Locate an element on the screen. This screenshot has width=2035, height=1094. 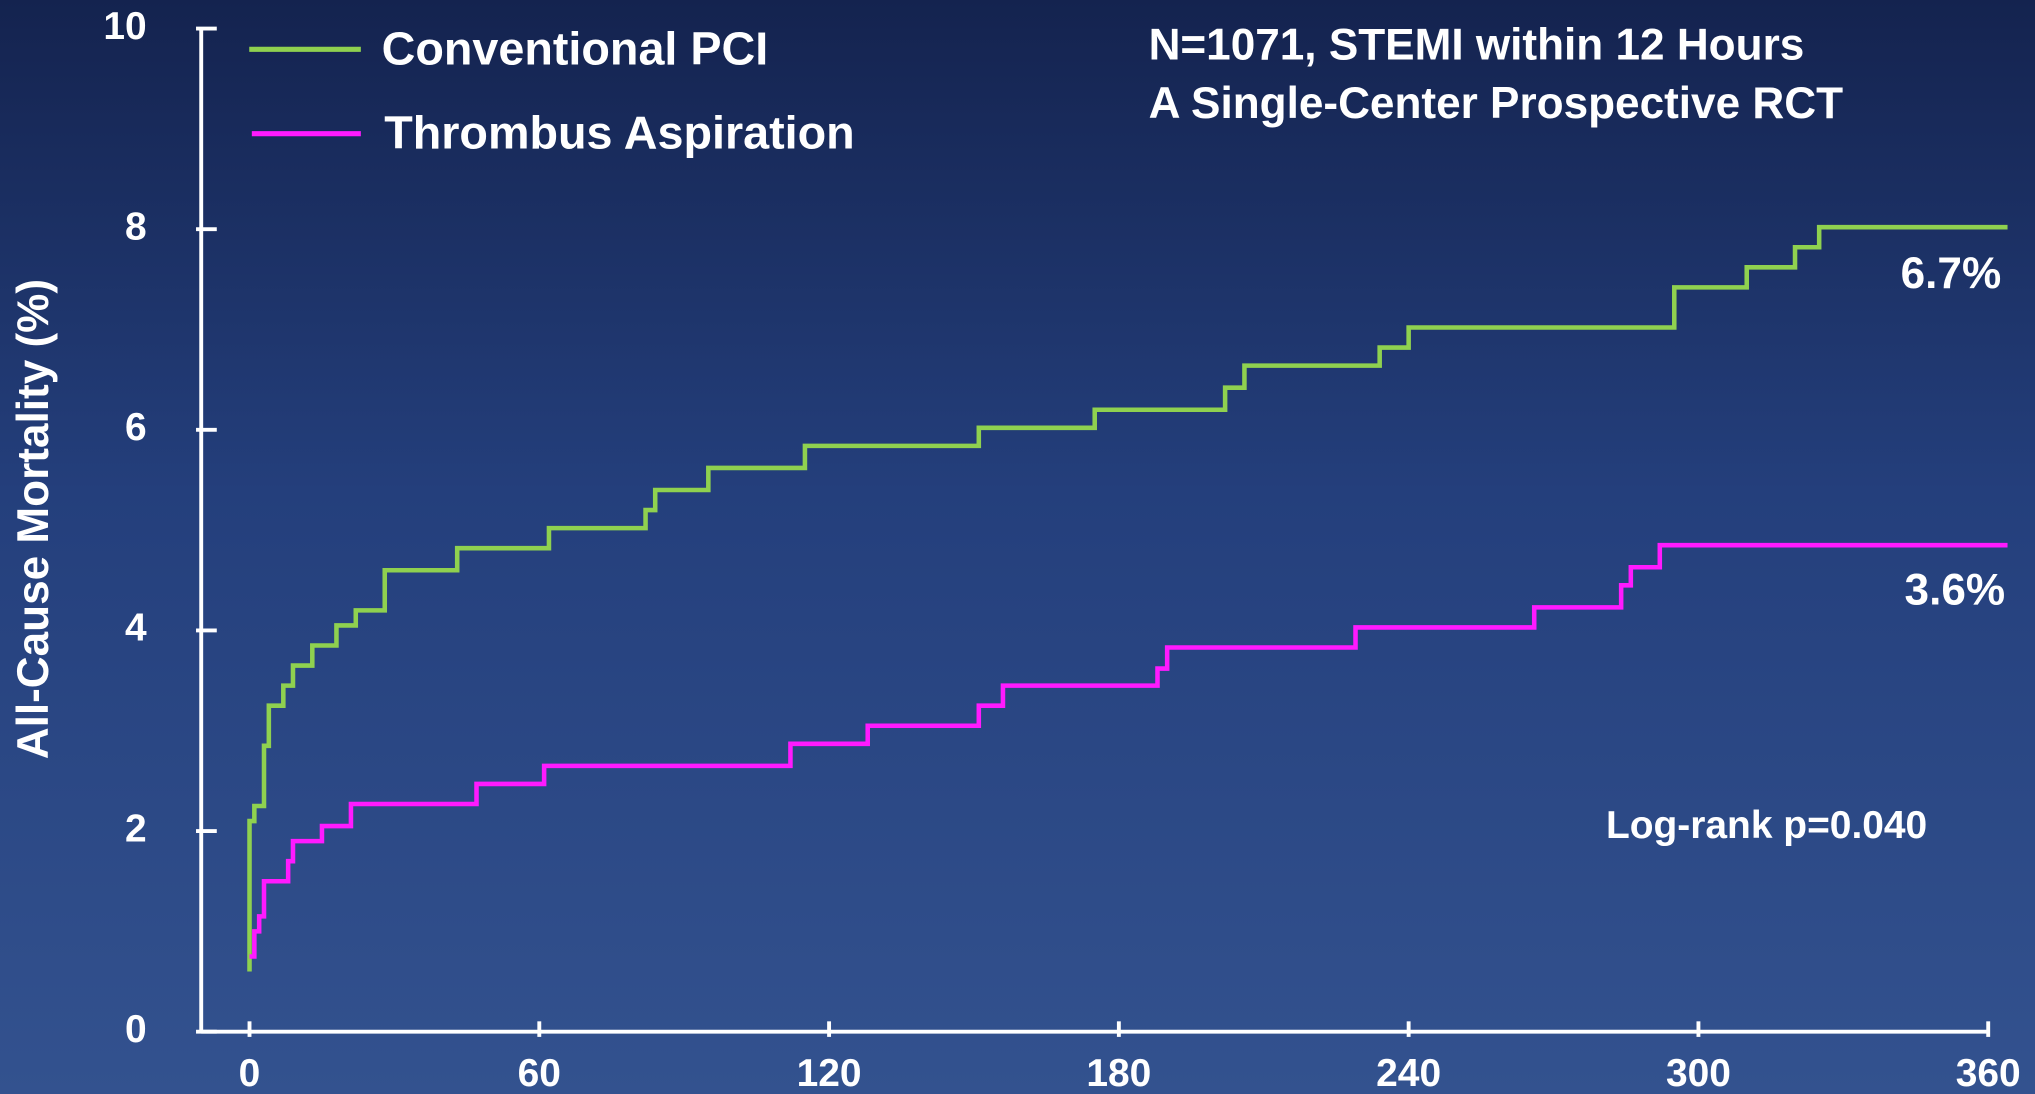
x-tick-label: 180 is located at coordinates (1118, 1073).